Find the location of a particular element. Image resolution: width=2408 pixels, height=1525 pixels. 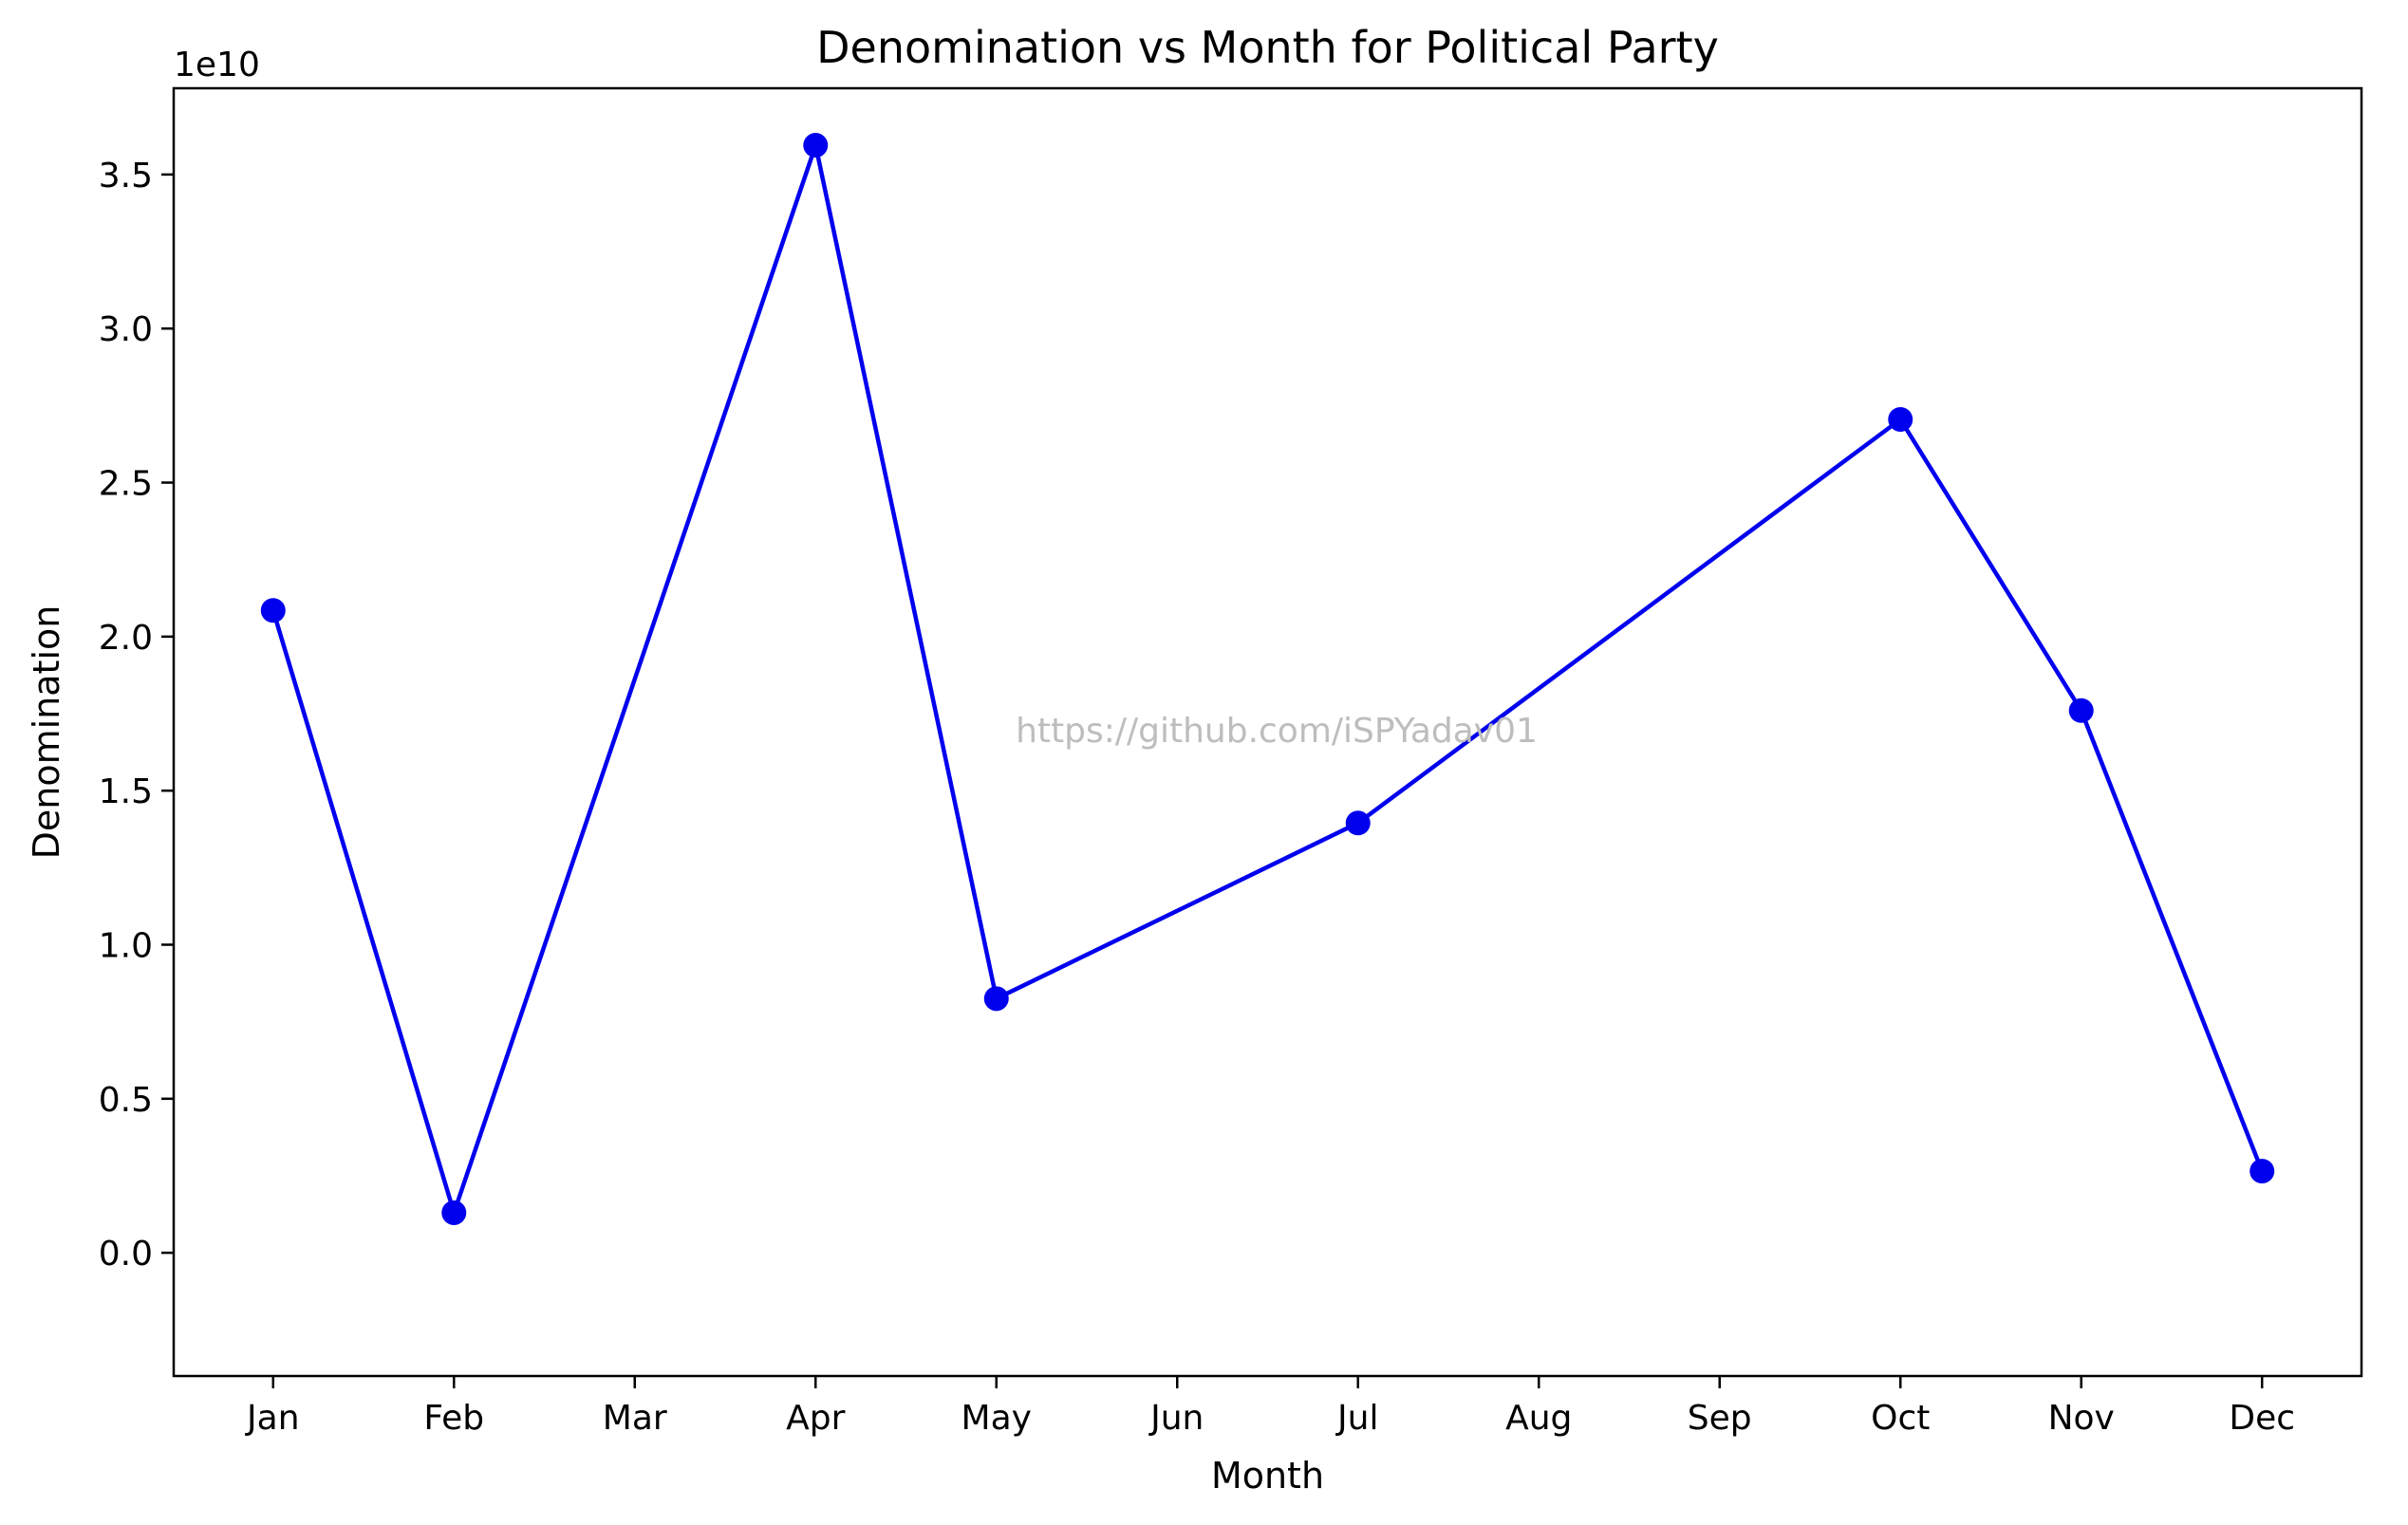

y-axis: 0.0 0.5 1.0 1.5 2.0 2.5 3.0 3.5 is located at coordinates (136, 715).